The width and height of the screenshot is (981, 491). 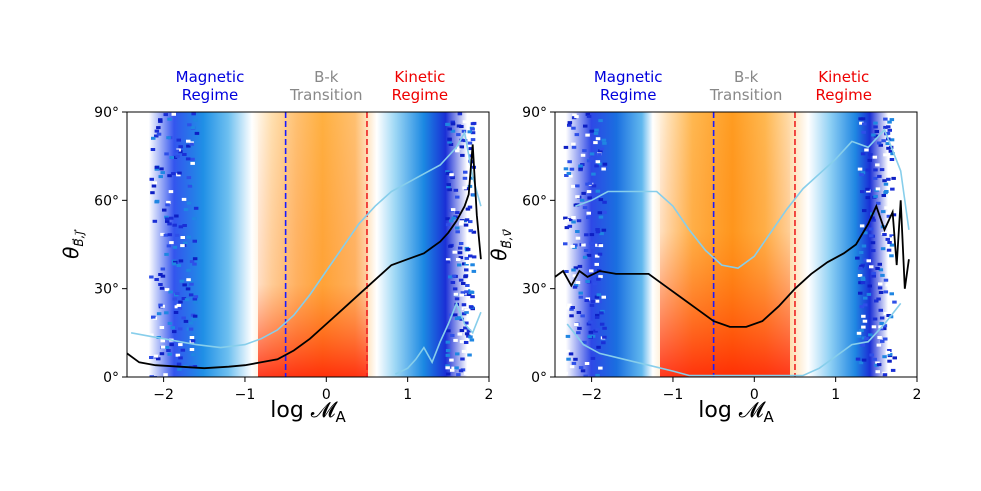 What do you see at coordinates (746, 95) in the screenshot?
I see `right-regime-label-line2: Transition` at bounding box center [746, 95].